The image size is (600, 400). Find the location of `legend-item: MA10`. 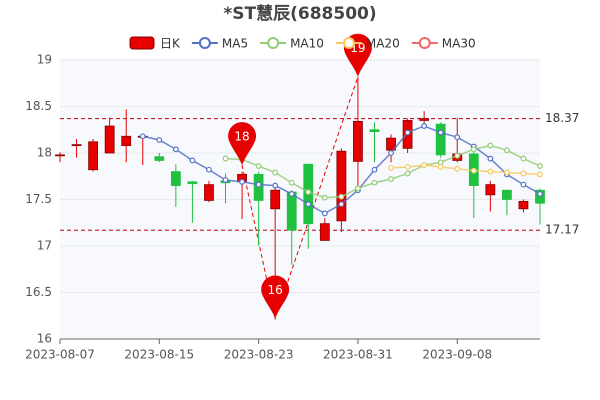

legend-item: MA10 is located at coordinates (292, 44).